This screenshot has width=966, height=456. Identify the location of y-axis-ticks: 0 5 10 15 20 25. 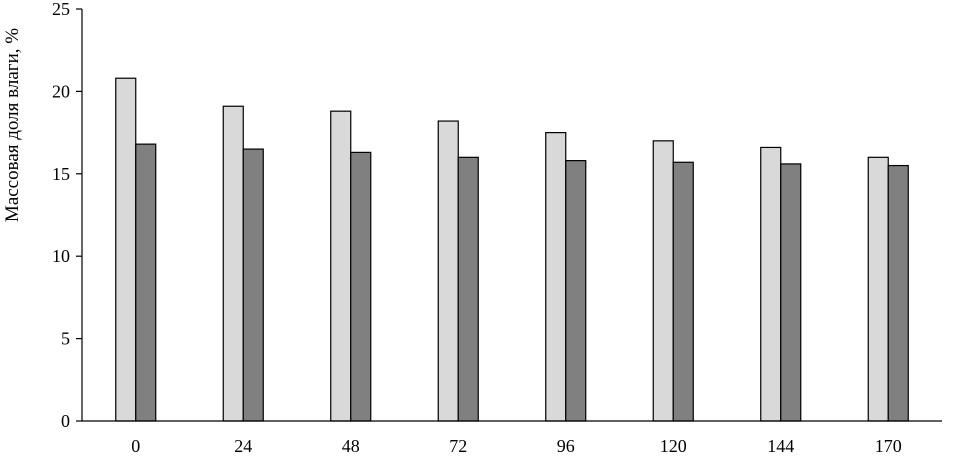
(67, 215).